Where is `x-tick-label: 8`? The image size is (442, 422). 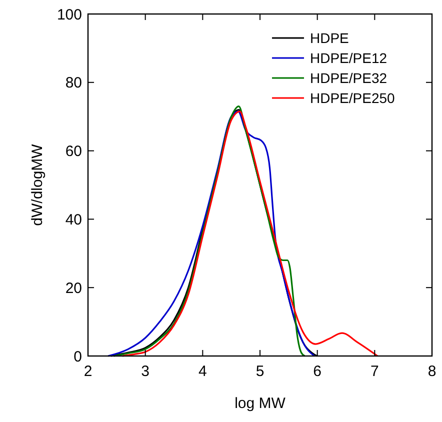 x-tick-label: 8 is located at coordinates (432, 371).